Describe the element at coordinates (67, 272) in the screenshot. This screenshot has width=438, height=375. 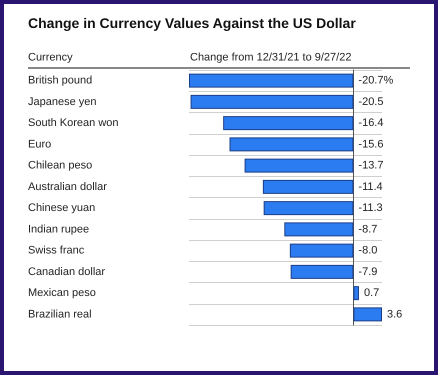
I see `y-tick-label: Canadian dollar` at that location.